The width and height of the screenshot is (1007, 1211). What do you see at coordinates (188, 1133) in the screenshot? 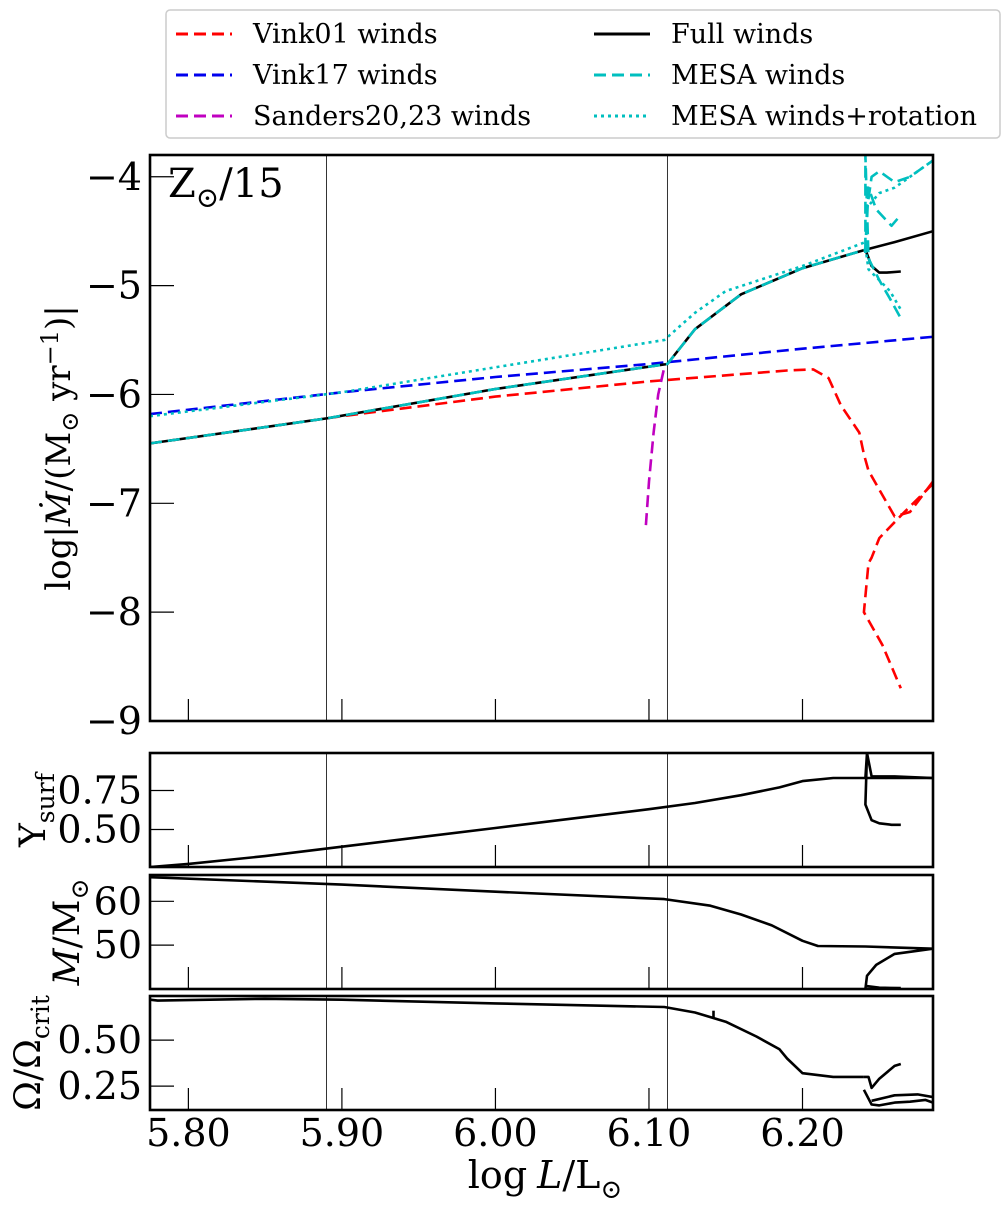
I see `x-tick-label: 5.80` at bounding box center [188, 1133].